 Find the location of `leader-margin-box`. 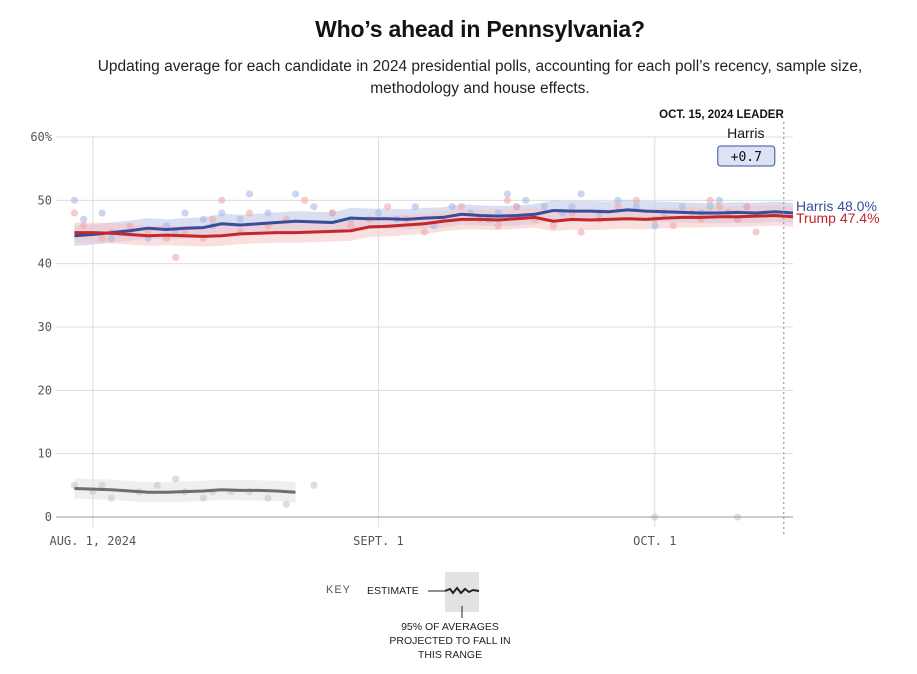

leader-margin-box is located at coordinates (746, 156).